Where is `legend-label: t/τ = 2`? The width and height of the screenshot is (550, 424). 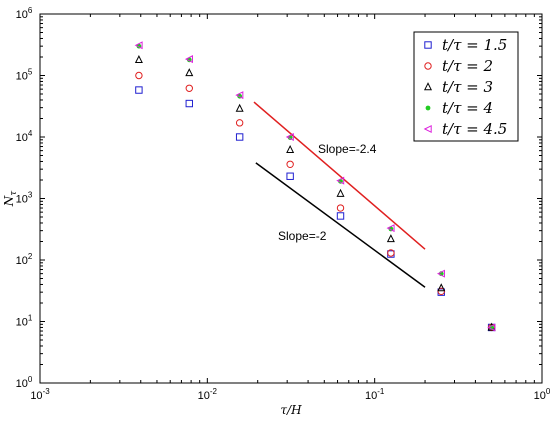
legend-label: t/τ = 2 is located at coordinates (467, 66).